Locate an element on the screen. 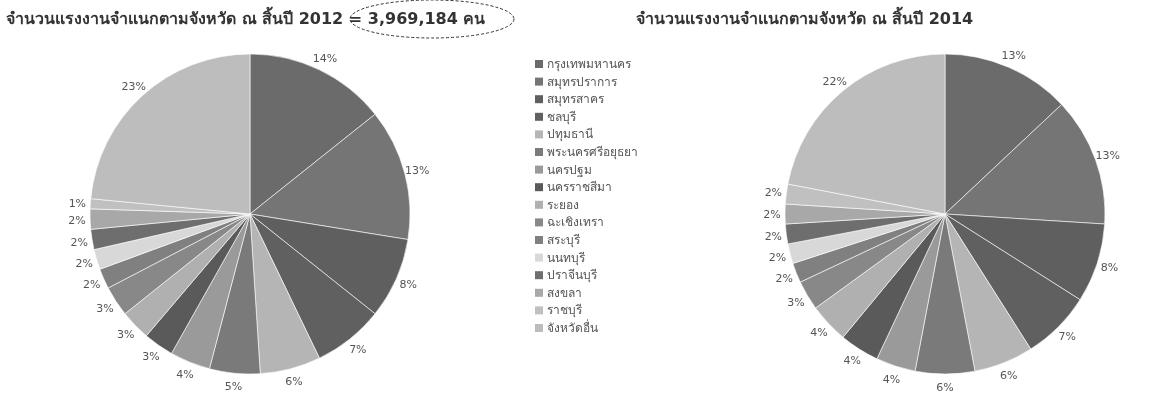 This screenshot has height=401, width=1172. chart-title: จำนวนแรงงานจำแนกตามจังหวัด ณ สิ้นปี 2014 is located at coordinates (805, 17).